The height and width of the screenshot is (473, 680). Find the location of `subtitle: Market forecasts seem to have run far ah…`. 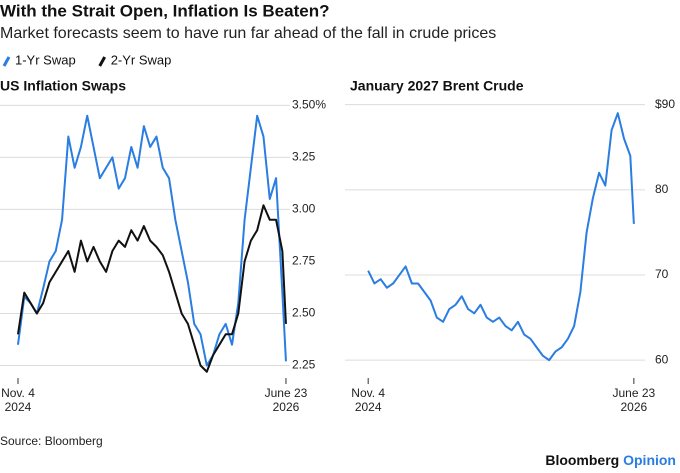

subtitle: Market forecasts seem to have run far ah… is located at coordinates (248, 33).